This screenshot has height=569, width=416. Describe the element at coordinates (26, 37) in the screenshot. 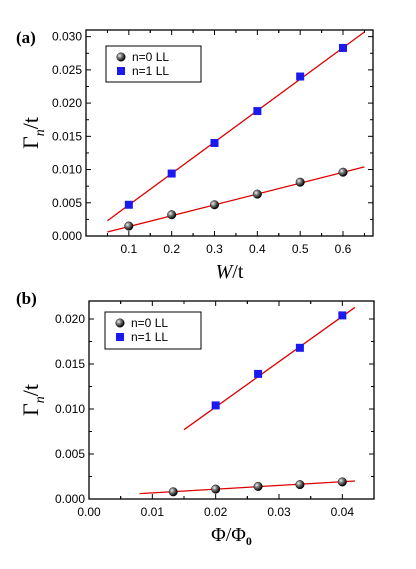

I see `panel-label: (a)` at that location.